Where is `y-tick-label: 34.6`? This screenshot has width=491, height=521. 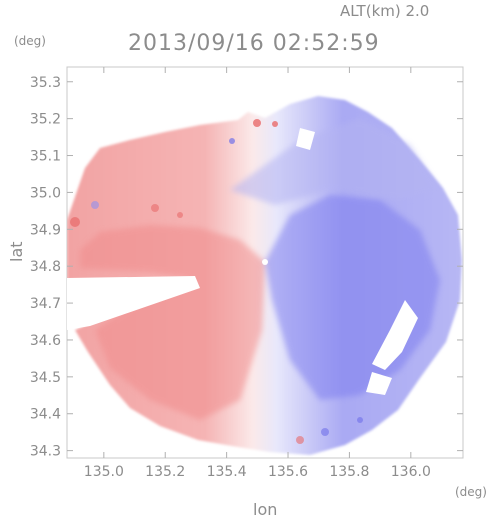 y-tick-label: 34.6 is located at coordinates (45, 341).